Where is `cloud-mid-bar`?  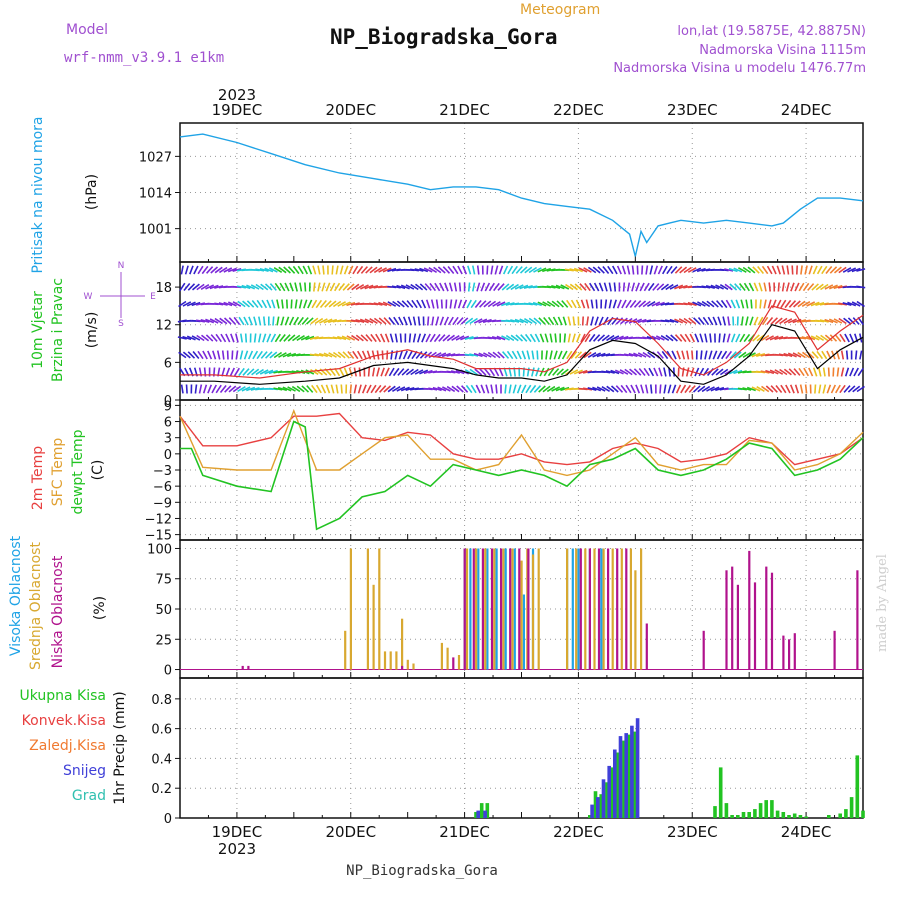 cloud-mid-bar is located at coordinates (350, 609).